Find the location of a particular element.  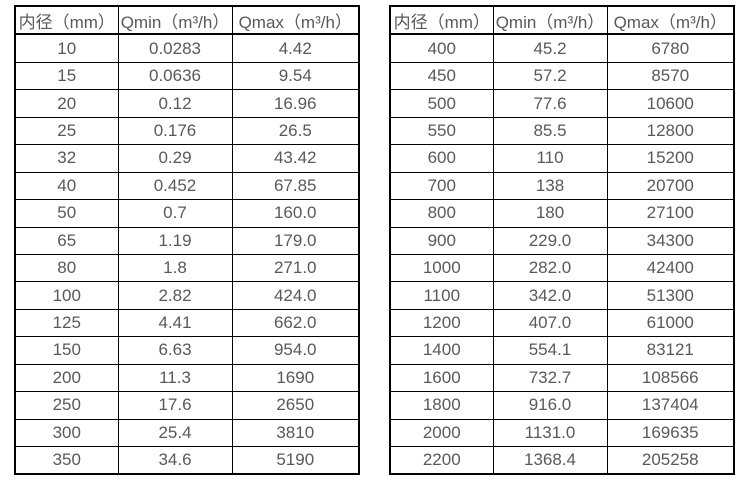

table-row: 25 0.176 26.5 is located at coordinates (187, 131).